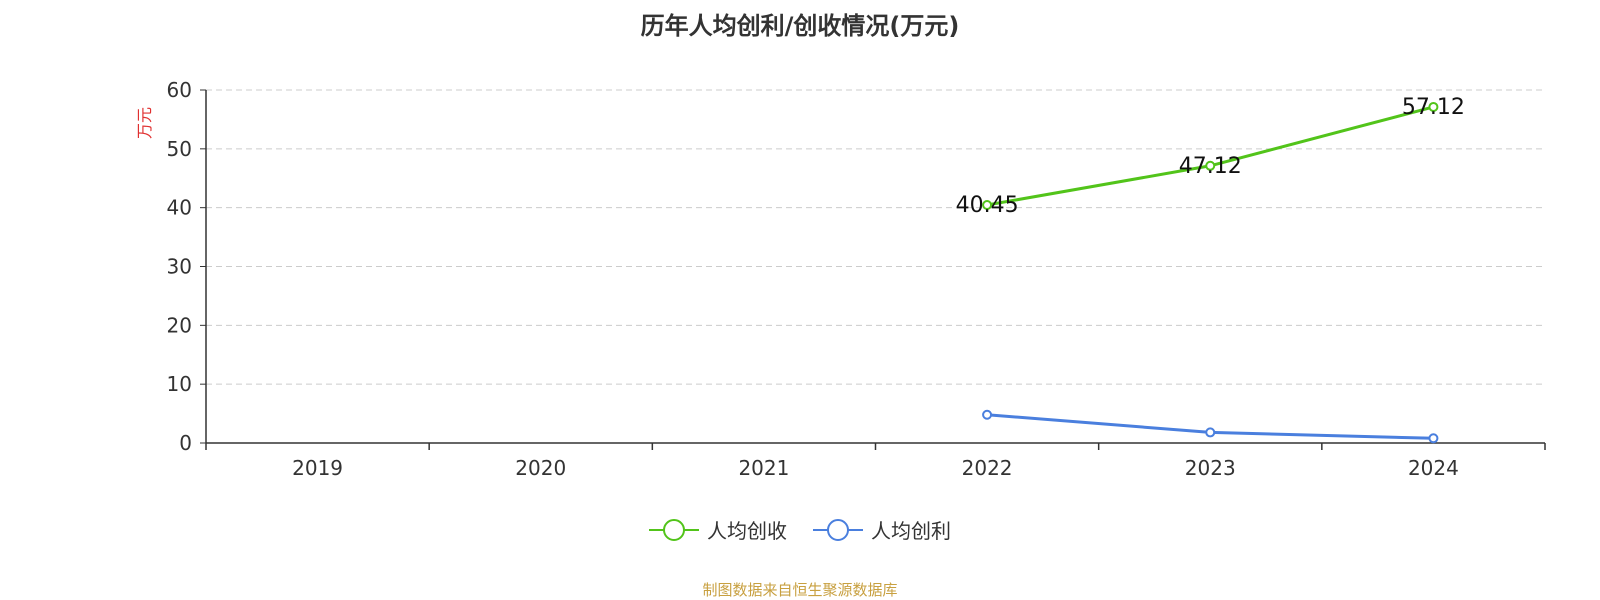  I want to click on legend: 人均创收 人均创利, so click(800, 529).